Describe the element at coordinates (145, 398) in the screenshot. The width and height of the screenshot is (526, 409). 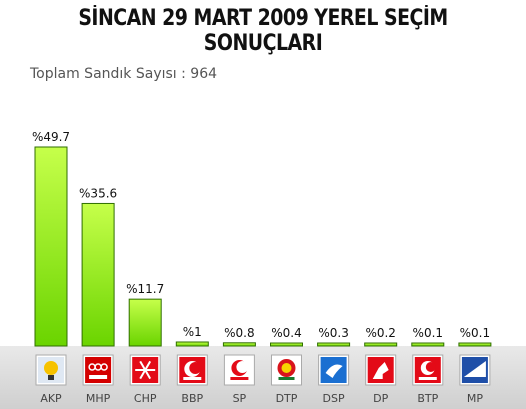
I see `category-label-chp: CHP` at that location.